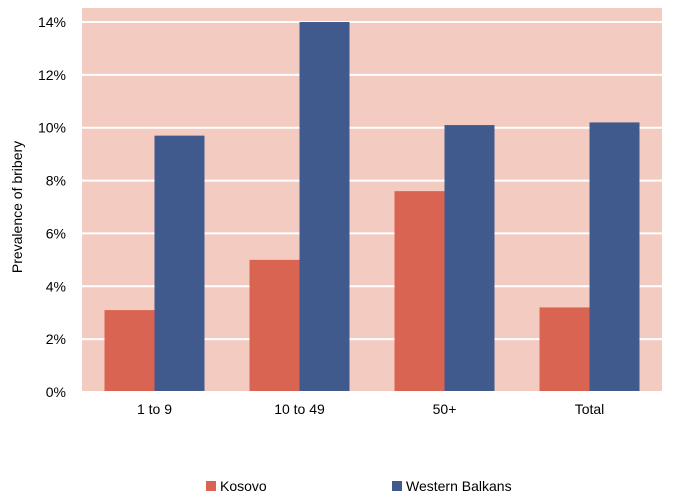  What do you see at coordinates (52, 207) in the screenshot?
I see `y-tick-labels: 0% 2% 4% 6% 8% 10% 12% 14%` at bounding box center [52, 207].